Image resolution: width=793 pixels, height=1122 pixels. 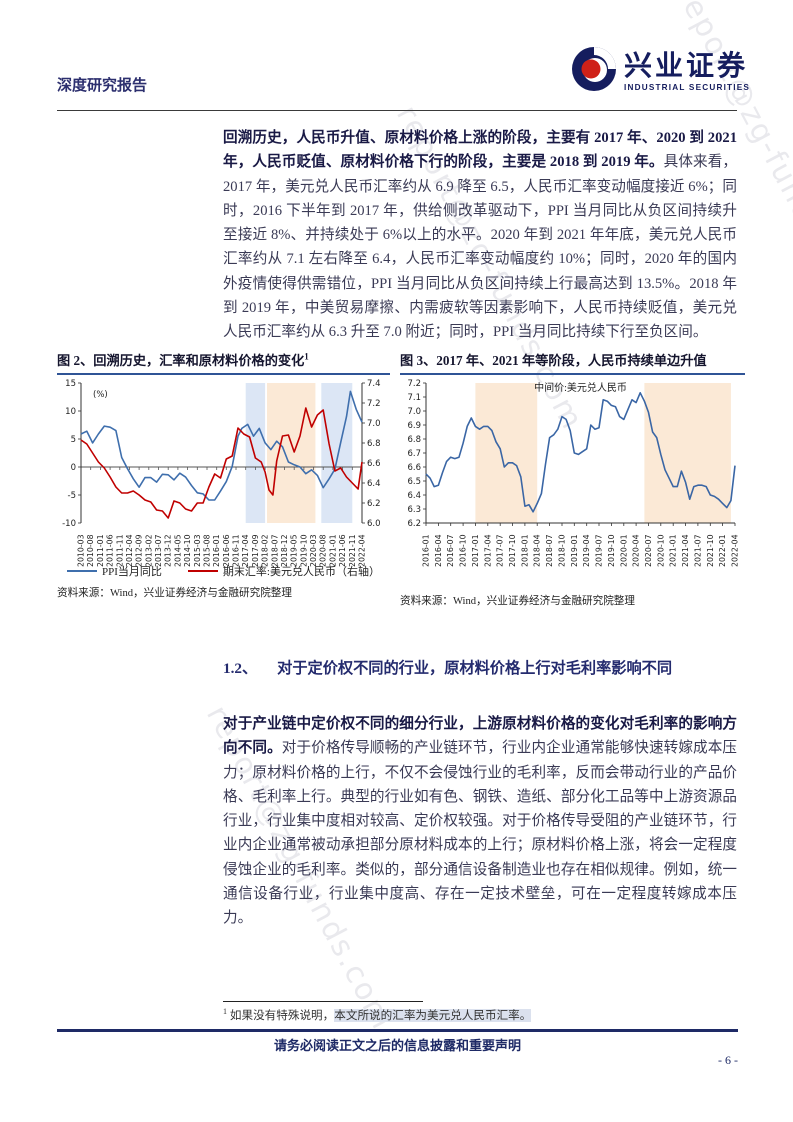 What do you see at coordinates (70, 384) in the screenshot?
I see `svg-text: 15` at bounding box center [70, 384].